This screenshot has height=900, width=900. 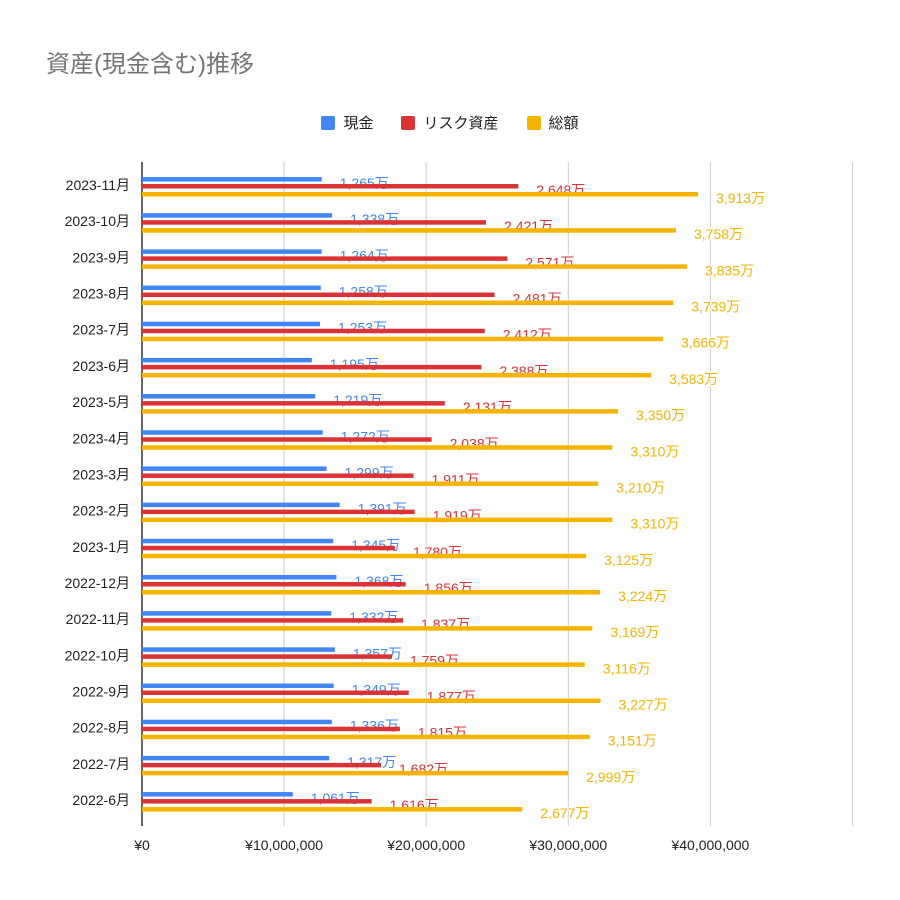 What do you see at coordinates (101, 764) in the screenshot?
I see `y-tick-label: 2022-7月` at bounding box center [101, 764].